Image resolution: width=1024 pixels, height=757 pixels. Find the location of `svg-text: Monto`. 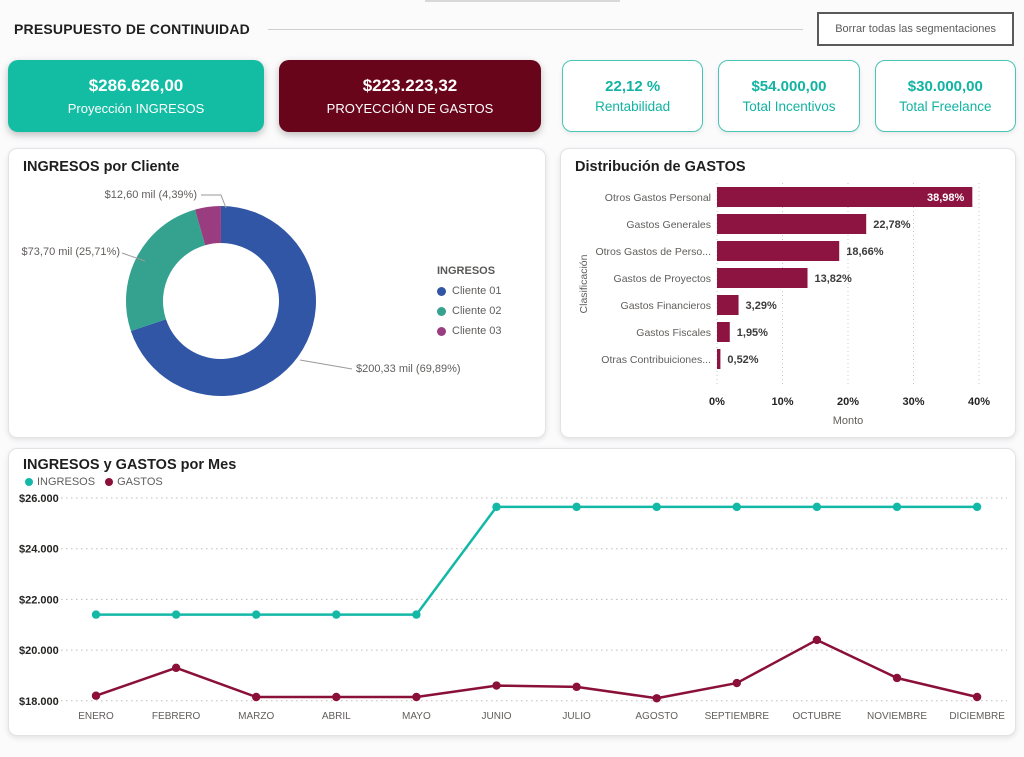

svg-text: Monto is located at coordinates (848, 421).